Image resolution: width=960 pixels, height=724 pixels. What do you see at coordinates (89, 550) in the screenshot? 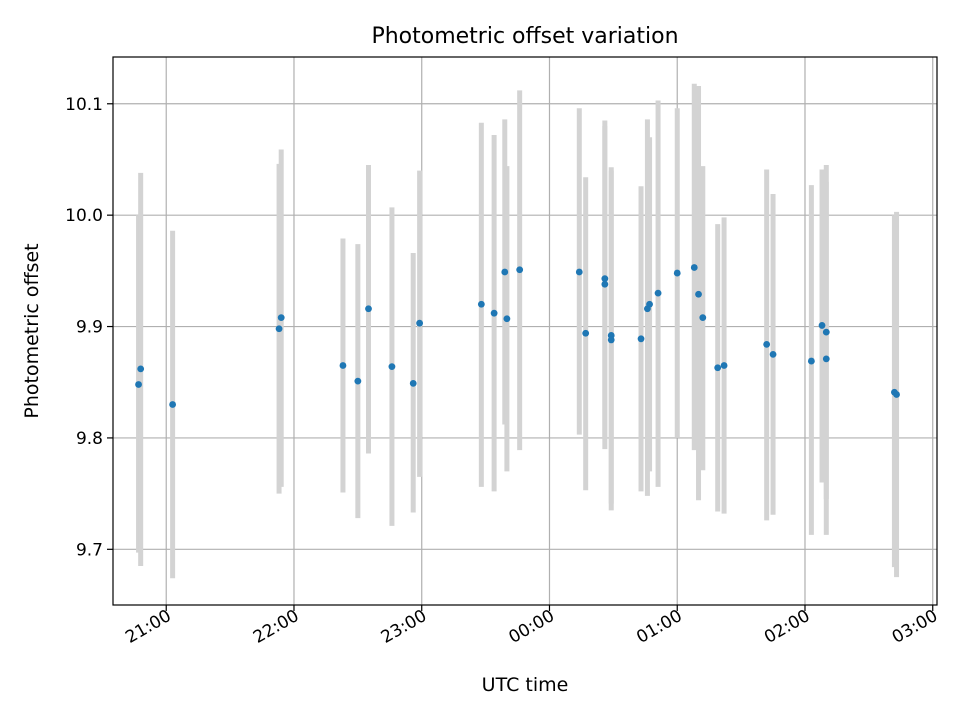
I see `y-tick-label: 9.7` at bounding box center [89, 550].